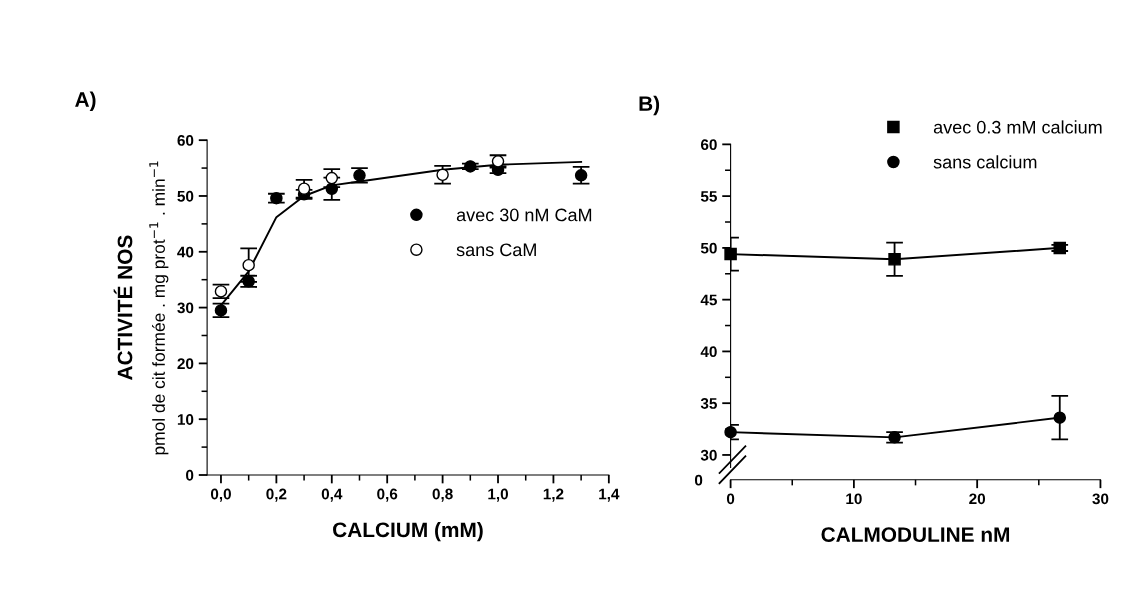  Describe the element at coordinates (1100, 499) in the screenshot. I see `x-tick-label: 30` at that location.